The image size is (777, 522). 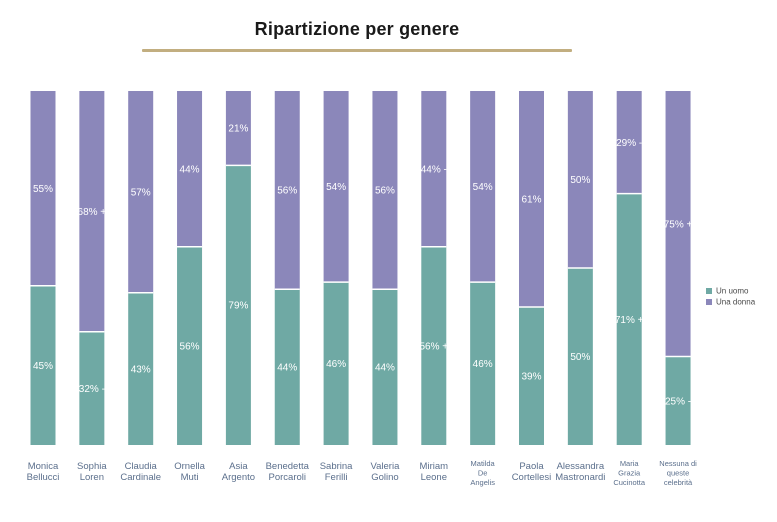 I want to click on label-uomo-0: 45%, so click(x=43, y=366).